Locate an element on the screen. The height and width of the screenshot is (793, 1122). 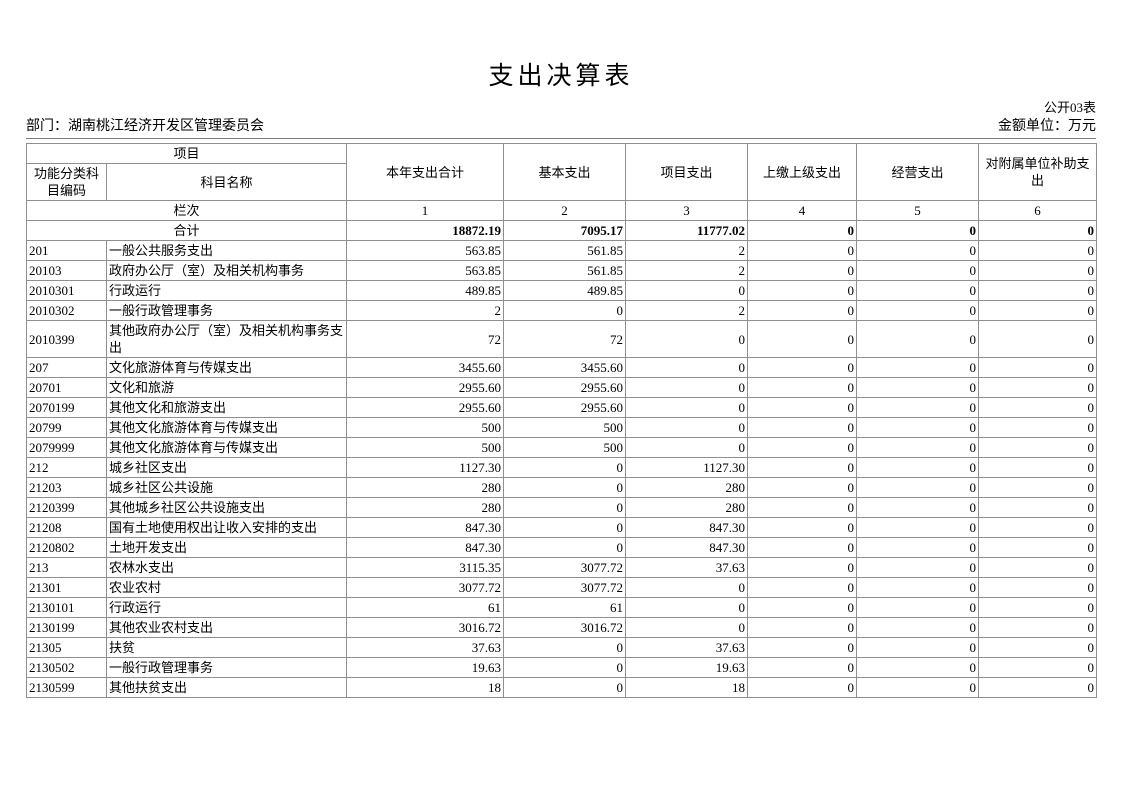
column-number-cell: 1 is located at coordinates (425, 210).